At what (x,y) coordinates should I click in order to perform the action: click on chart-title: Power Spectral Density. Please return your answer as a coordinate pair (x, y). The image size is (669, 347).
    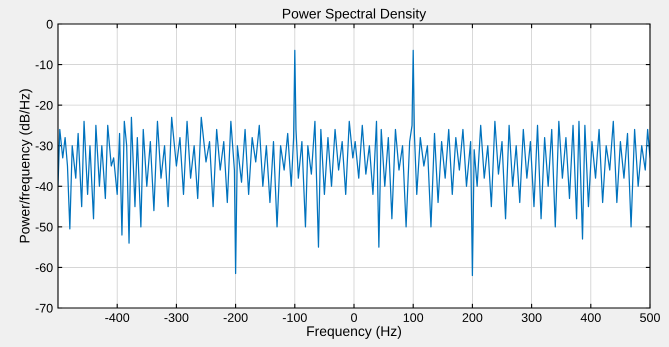
    Looking at the image, I should click on (354, 15).